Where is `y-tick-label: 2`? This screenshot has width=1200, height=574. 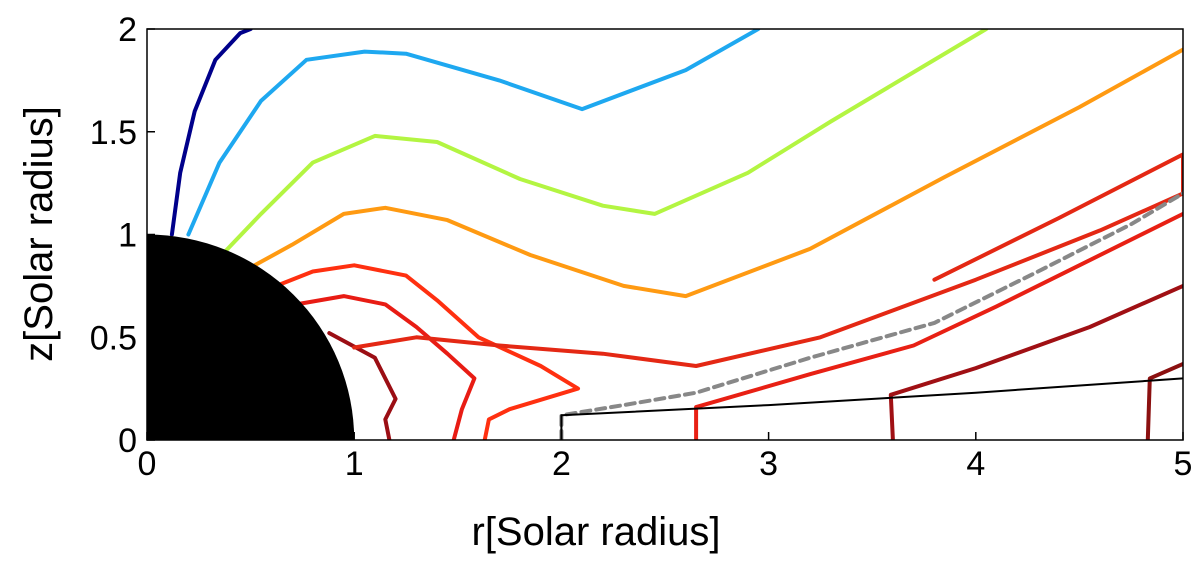 y-tick-label: 2 is located at coordinates (127, 30).